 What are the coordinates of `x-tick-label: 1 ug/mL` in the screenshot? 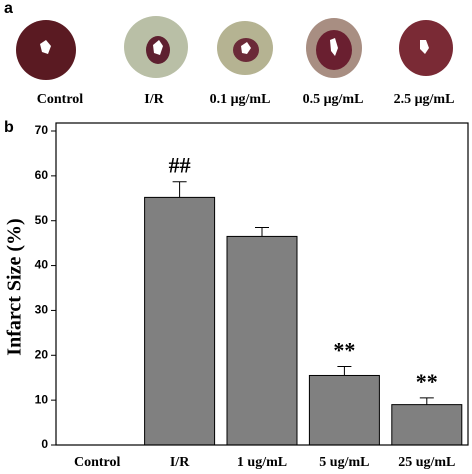 It's located at (262, 462).